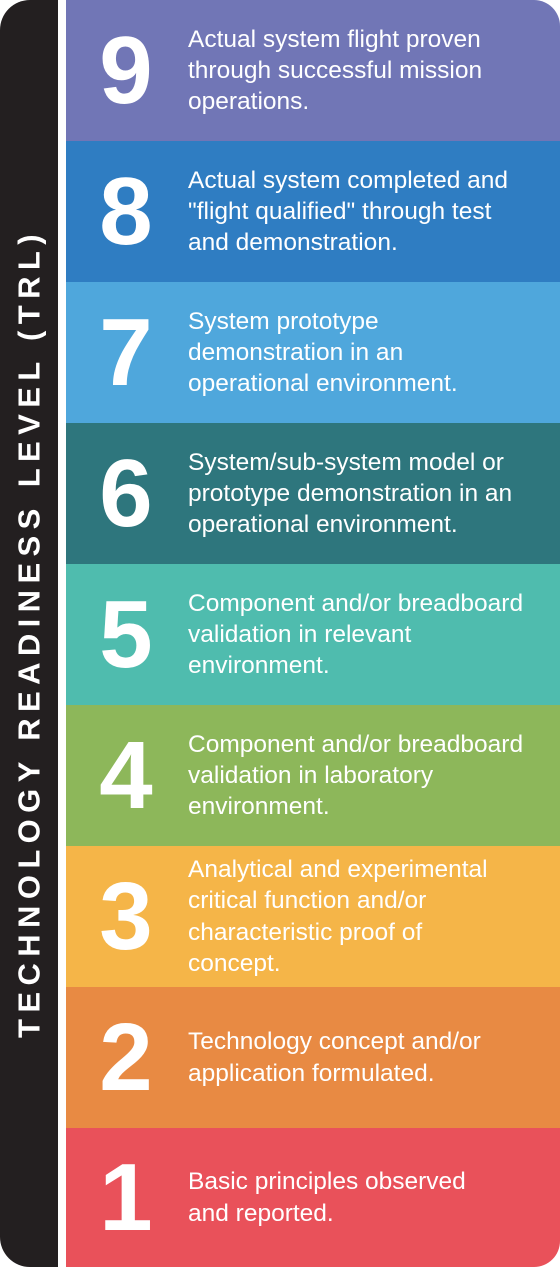  What do you see at coordinates (338, 870) in the screenshot?
I see `description-line: Analytical and experimental` at bounding box center [338, 870].